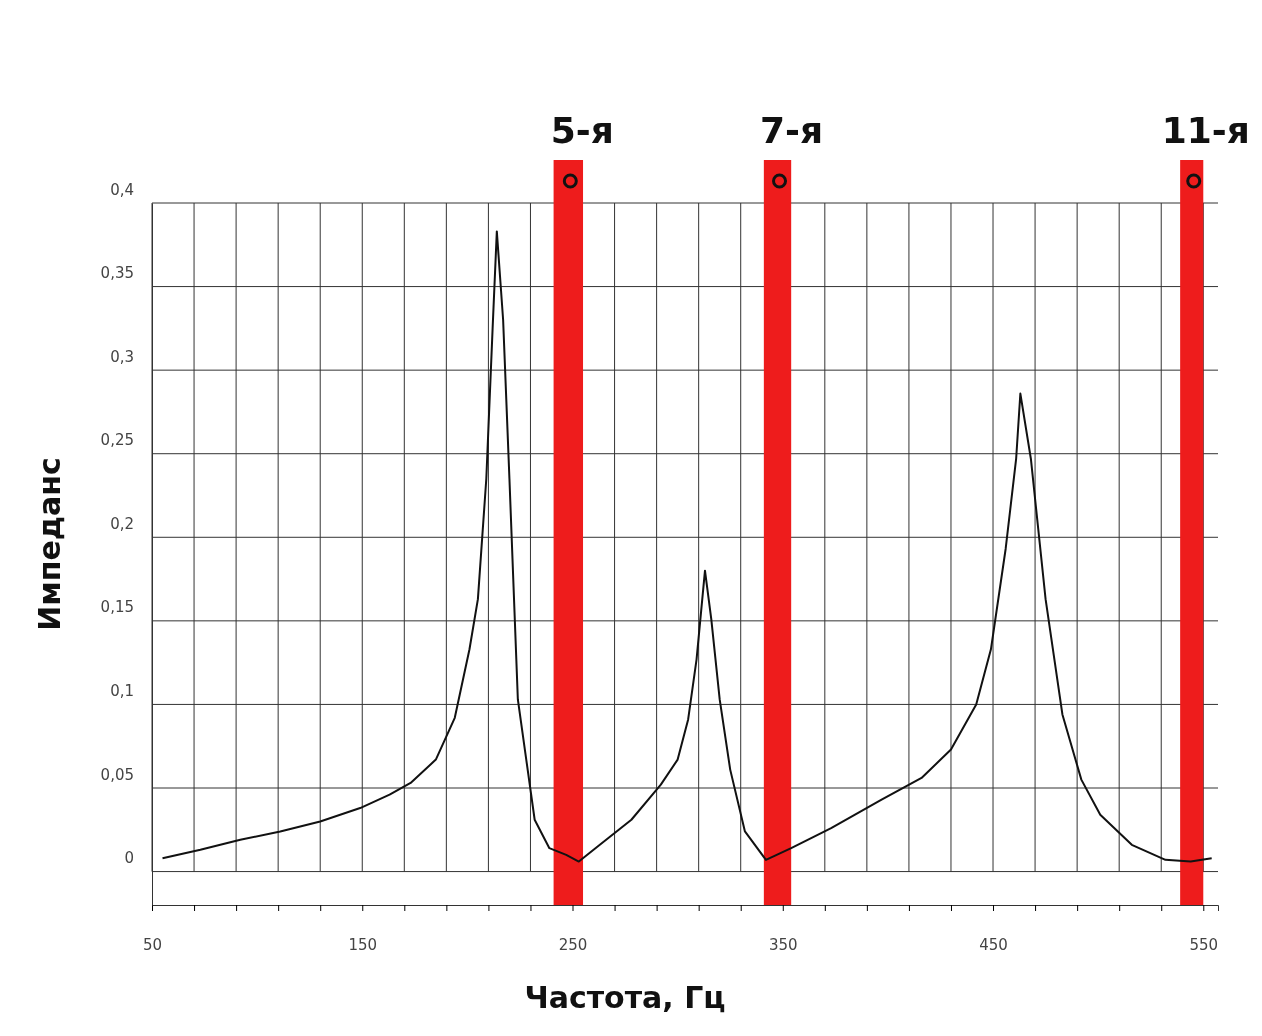 This screenshot has width=1262, height=1036. Describe the element at coordinates (625, 997) in the screenshot. I see `x-axis-title: Частота, Гц` at that location.